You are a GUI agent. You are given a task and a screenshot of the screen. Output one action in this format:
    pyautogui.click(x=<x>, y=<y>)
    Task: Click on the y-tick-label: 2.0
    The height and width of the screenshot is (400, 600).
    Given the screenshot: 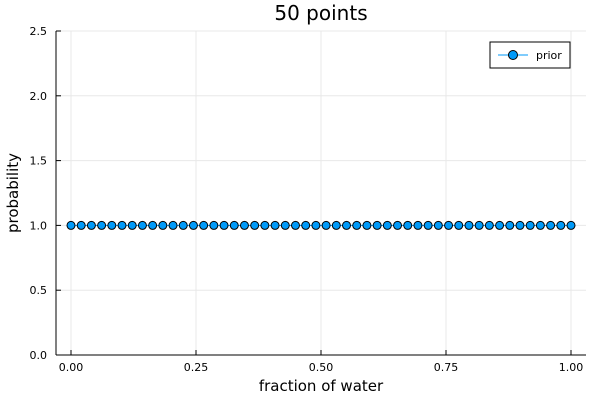 What is the action you would take?
    pyautogui.click(x=39, y=96)
    